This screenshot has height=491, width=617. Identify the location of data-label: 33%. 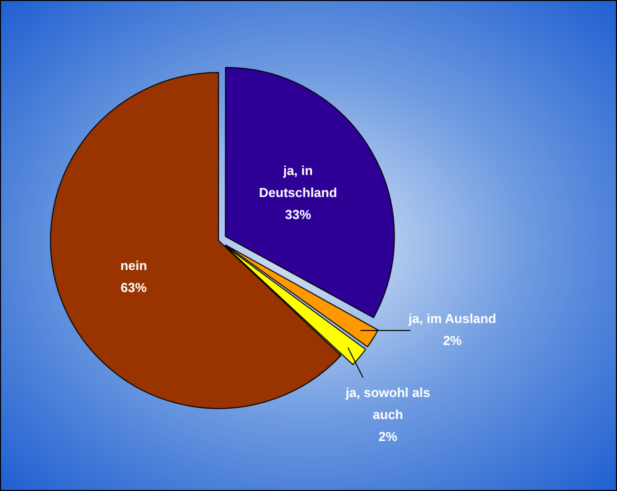
(298, 214).